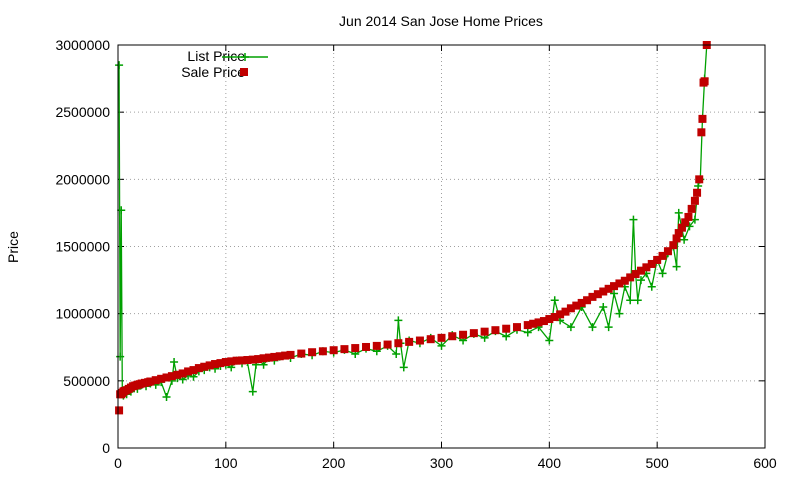 The image size is (800, 480). I want to click on y-tick-label: 2000000, so click(82, 179).